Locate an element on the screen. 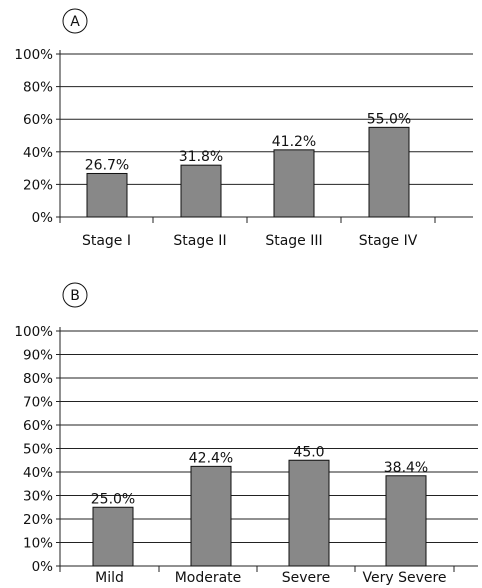 This screenshot has width=482, height=588. category-label: Stage II is located at coordinates (199, 241).